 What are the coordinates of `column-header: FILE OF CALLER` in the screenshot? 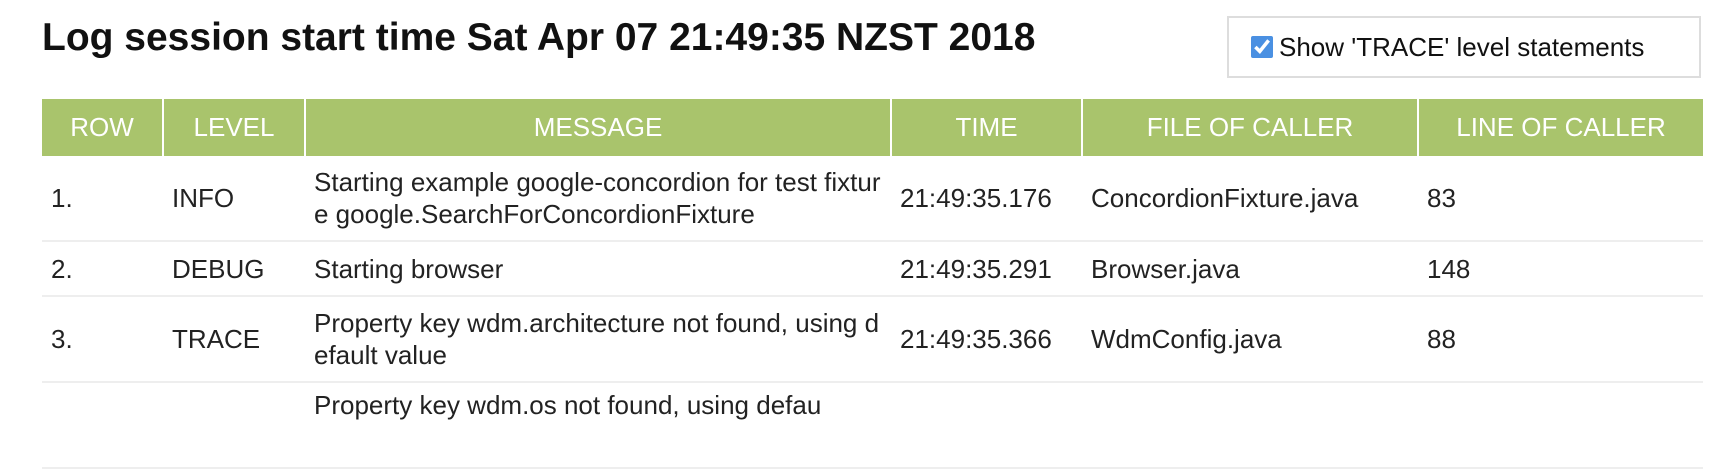 It's located at (1249, 127).